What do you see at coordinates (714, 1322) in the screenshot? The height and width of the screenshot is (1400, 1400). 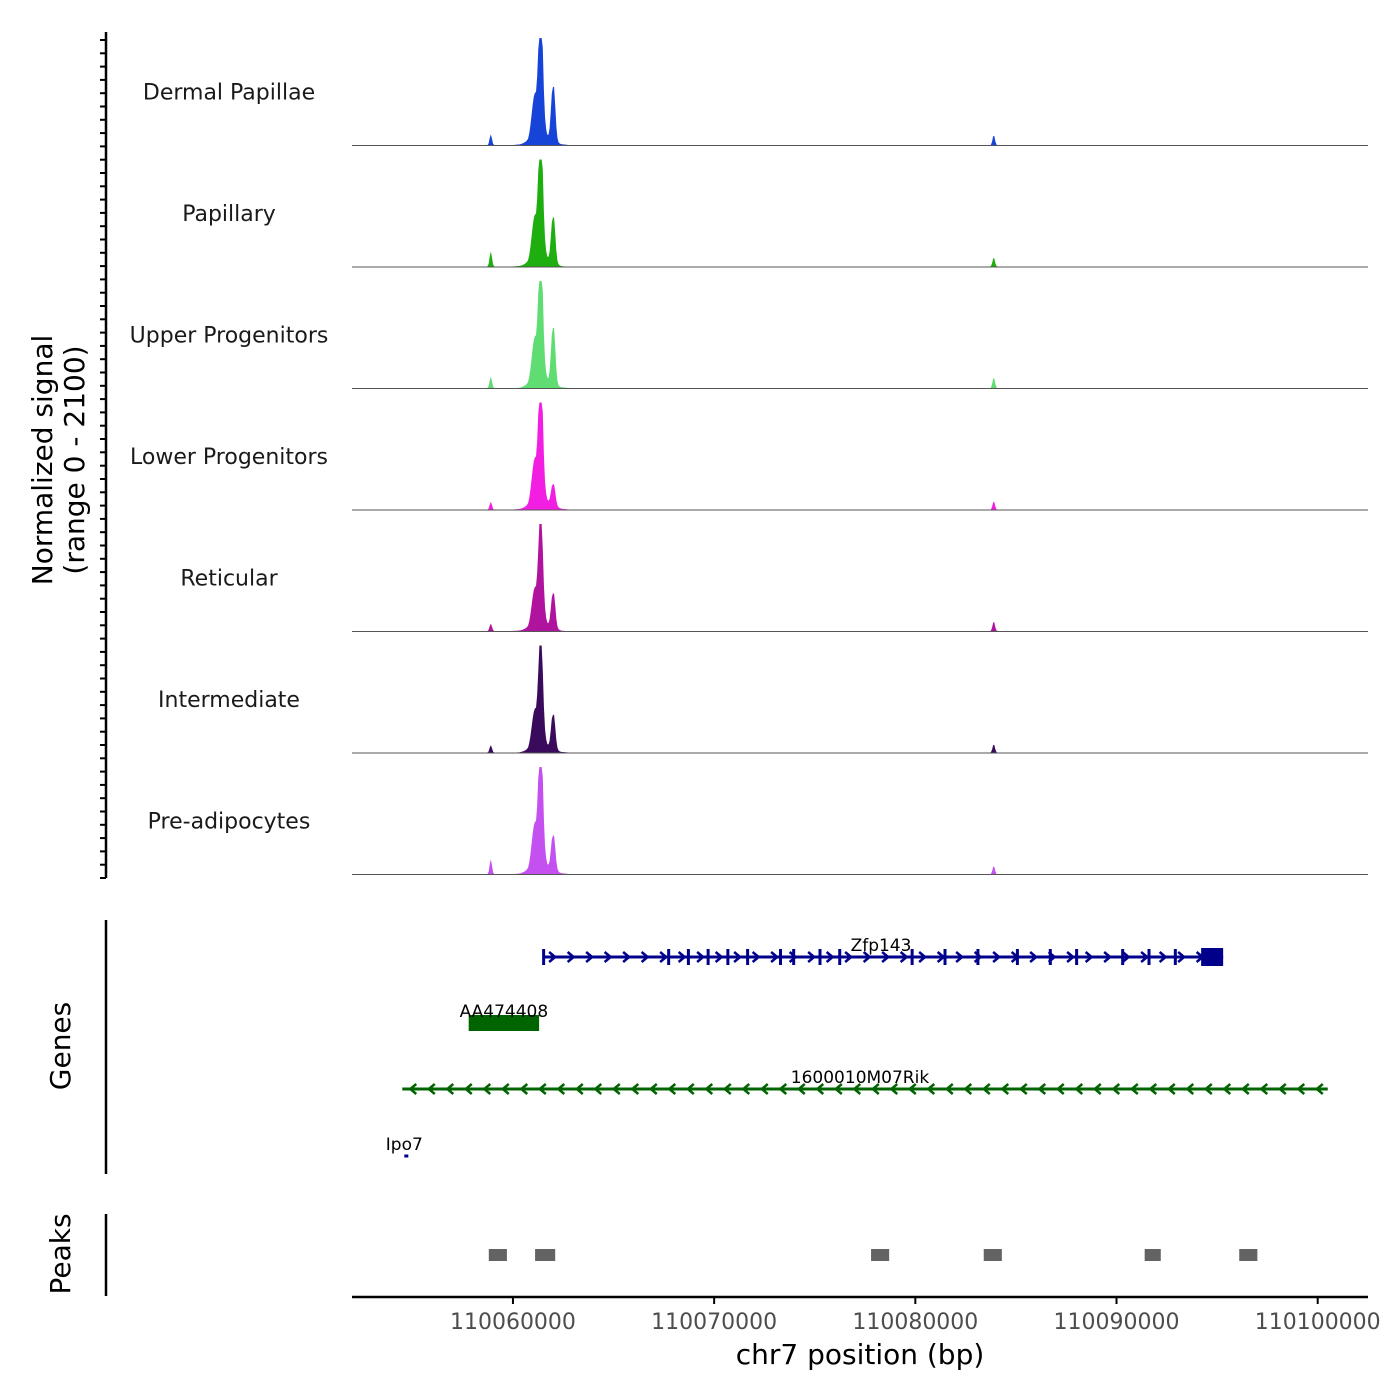 I see `x-tick-label: 110070000` at bounding box center [714, 1322].